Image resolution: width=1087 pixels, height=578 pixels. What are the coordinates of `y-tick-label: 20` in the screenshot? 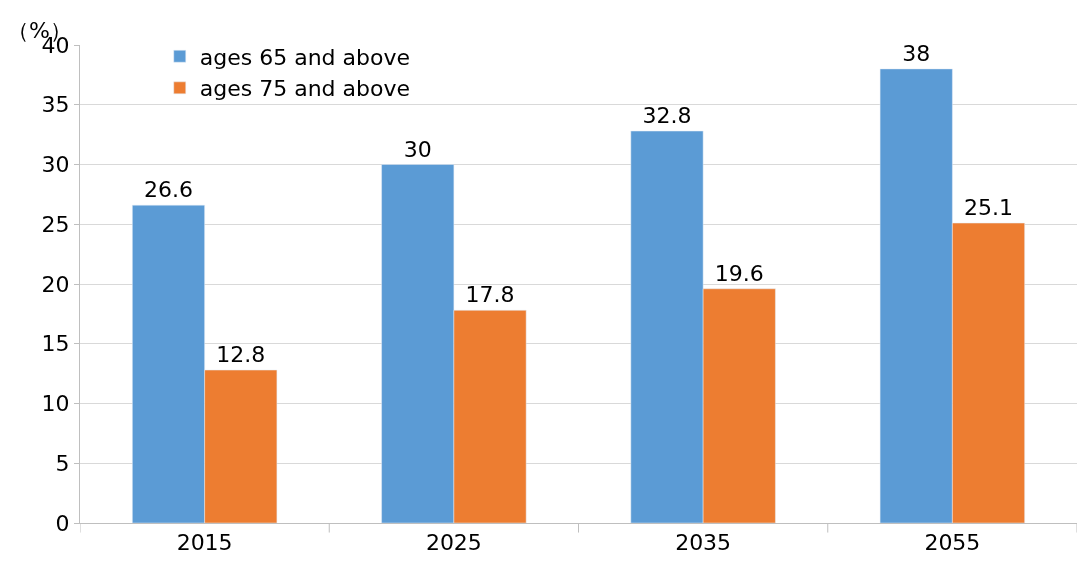 It's located at (55, 284).